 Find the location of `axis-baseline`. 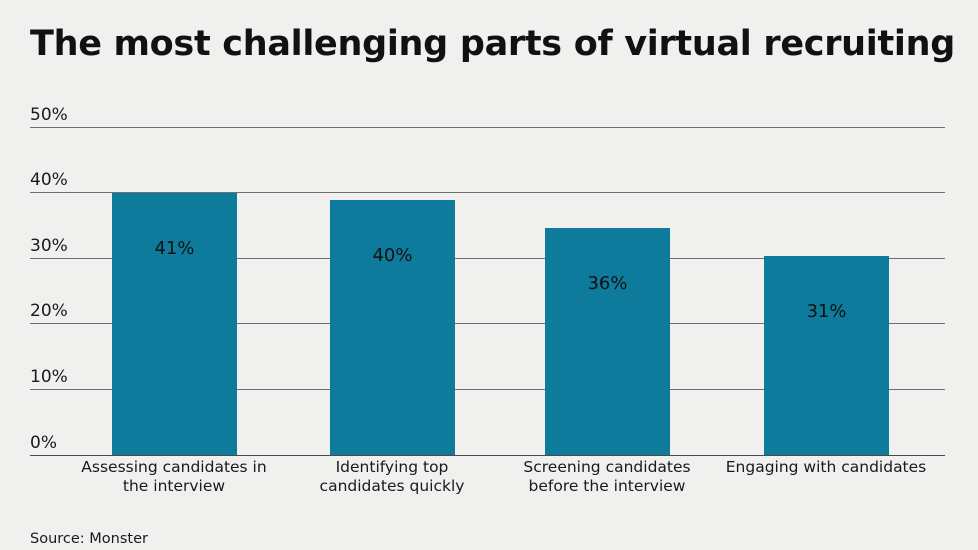

axis-baseline is located at coordinates (487, 455).